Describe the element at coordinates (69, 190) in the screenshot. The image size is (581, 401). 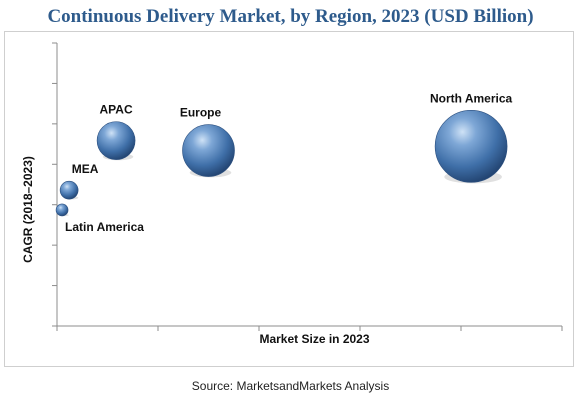
I see `bubble-mea` at that location.